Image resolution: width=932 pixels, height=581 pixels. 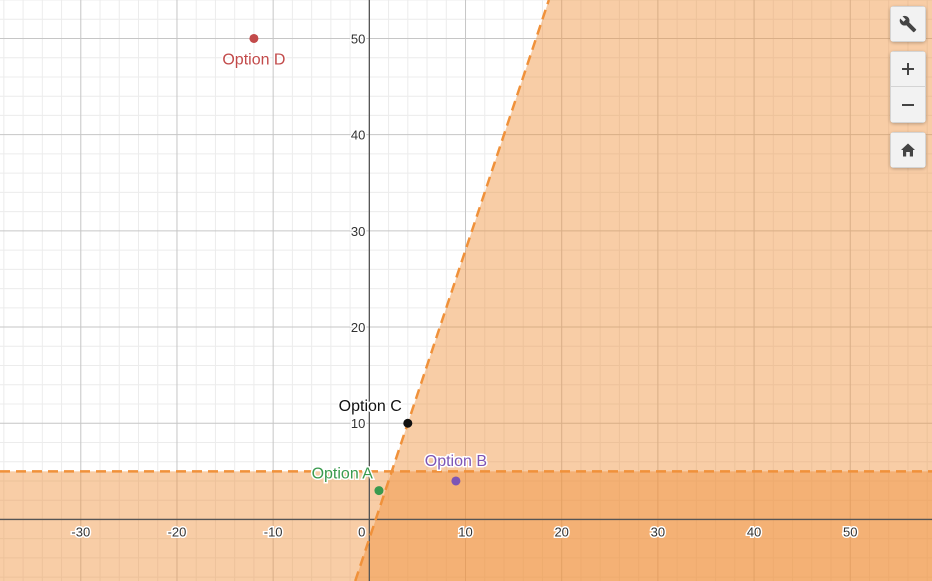 What do you see at coordinates (361, 531) in the screenshot?
I see `origin-tick-label: 0` at bounding box center [361, 531].